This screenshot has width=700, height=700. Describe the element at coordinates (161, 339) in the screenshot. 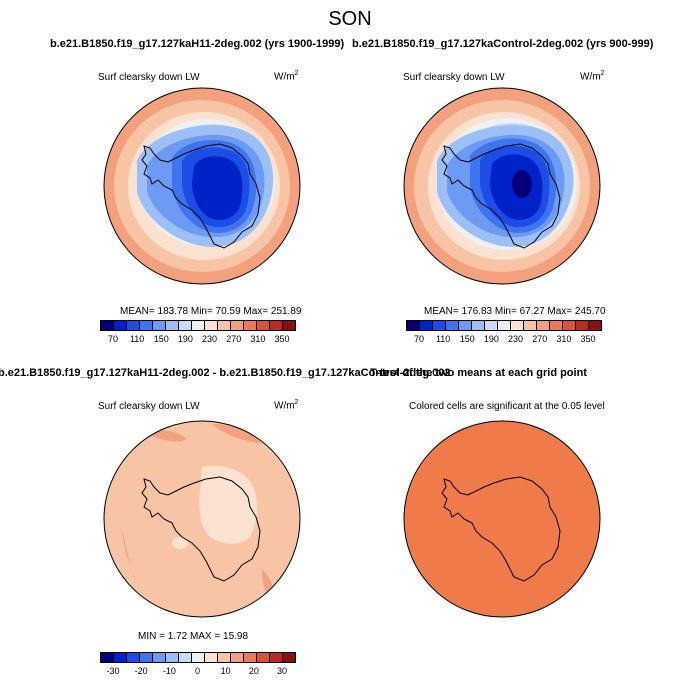

I see `colorbar-1-tick-label: 150` at that location.